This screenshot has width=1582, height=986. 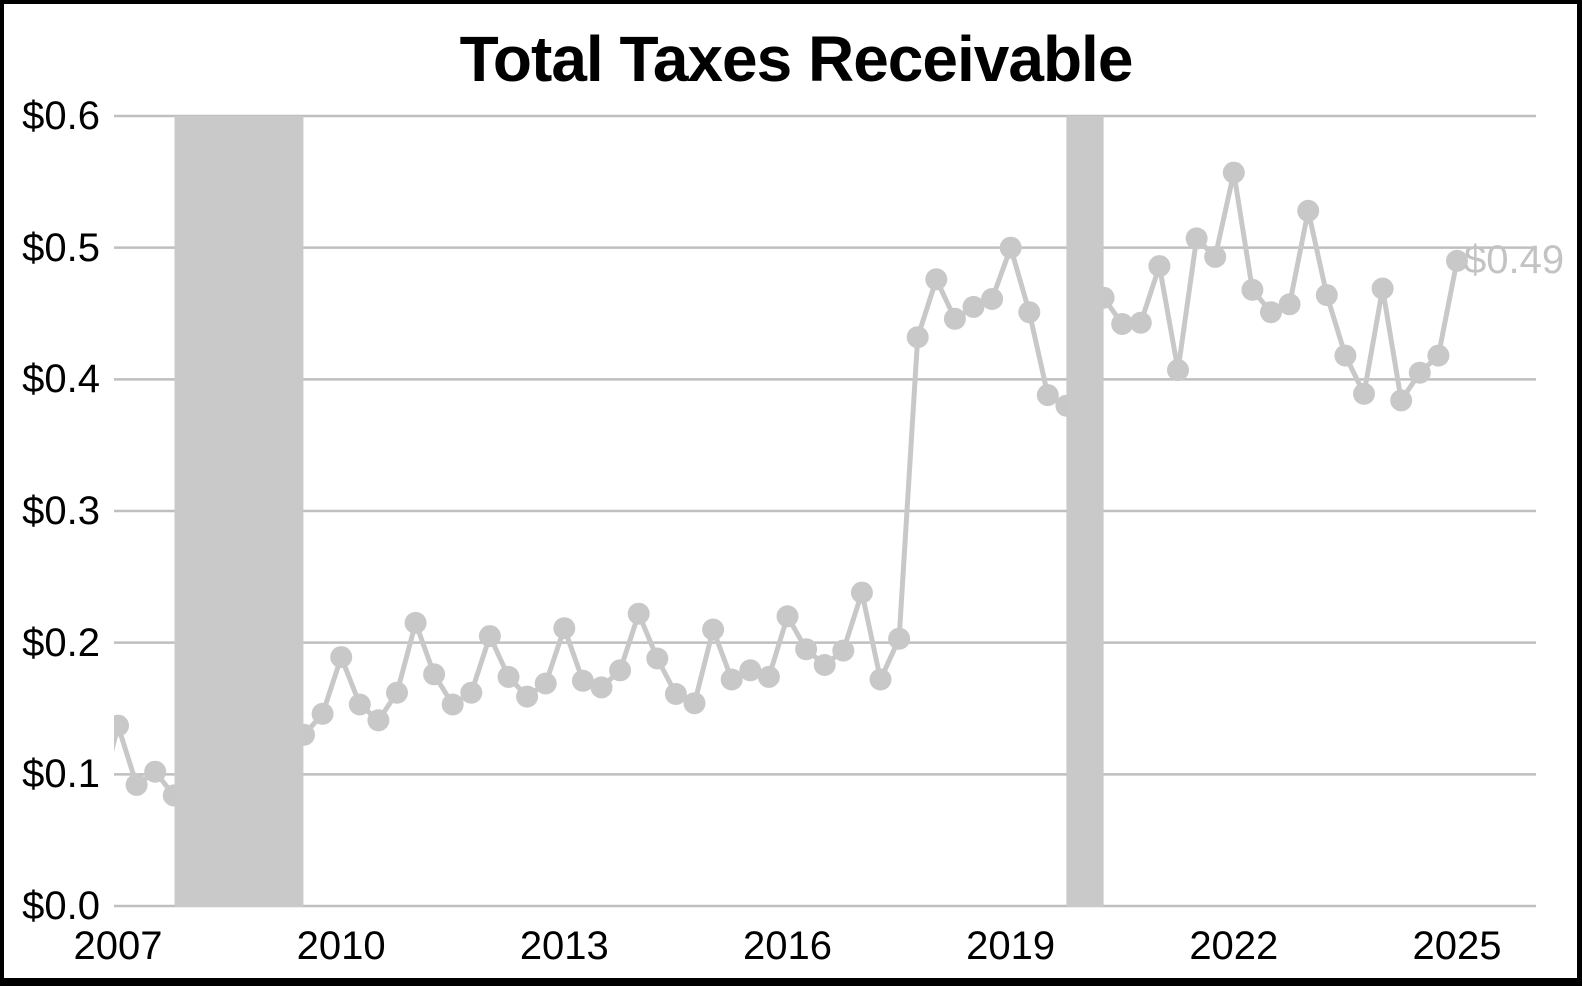 I want to click on x-axis-tick-label: 2022, so click(x=1234, y=946).